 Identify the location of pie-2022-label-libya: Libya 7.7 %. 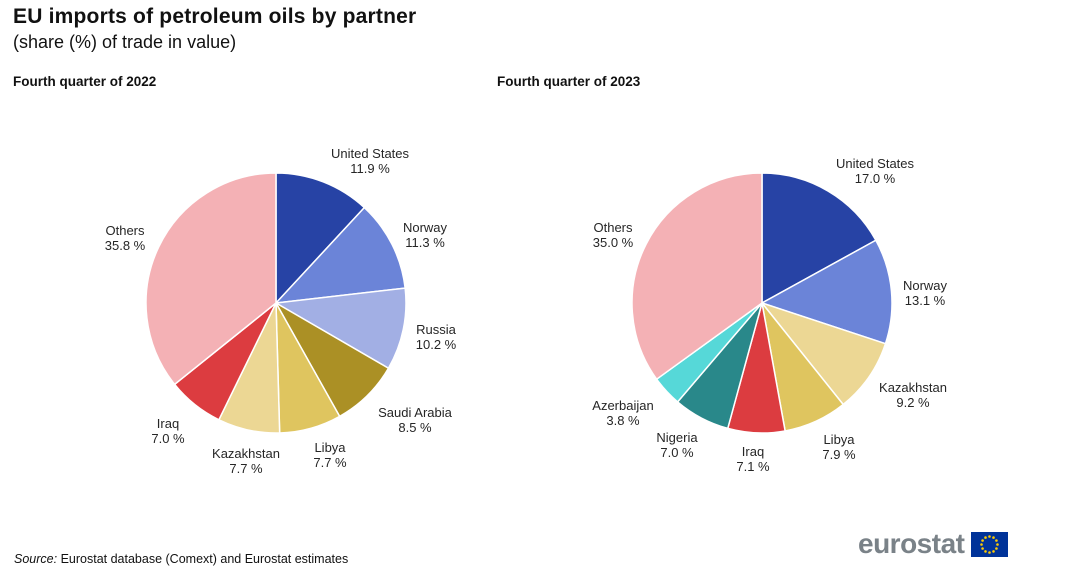
(329, 455).